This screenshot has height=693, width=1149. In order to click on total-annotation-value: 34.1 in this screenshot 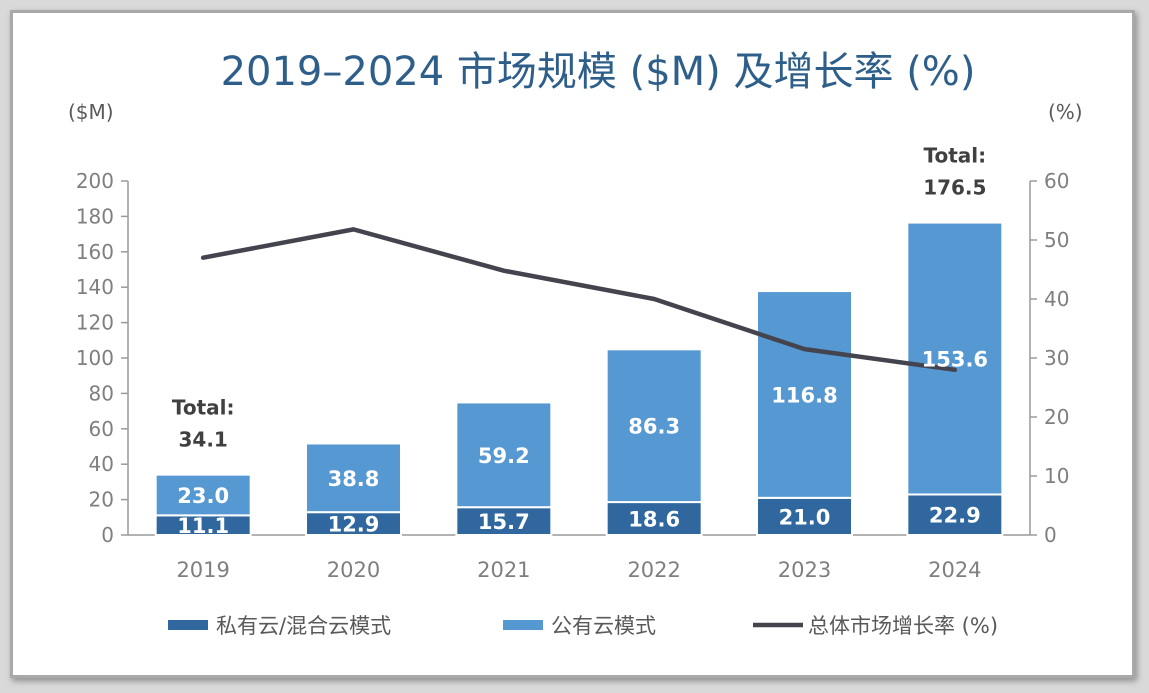, I will do `click(202, 440)`.